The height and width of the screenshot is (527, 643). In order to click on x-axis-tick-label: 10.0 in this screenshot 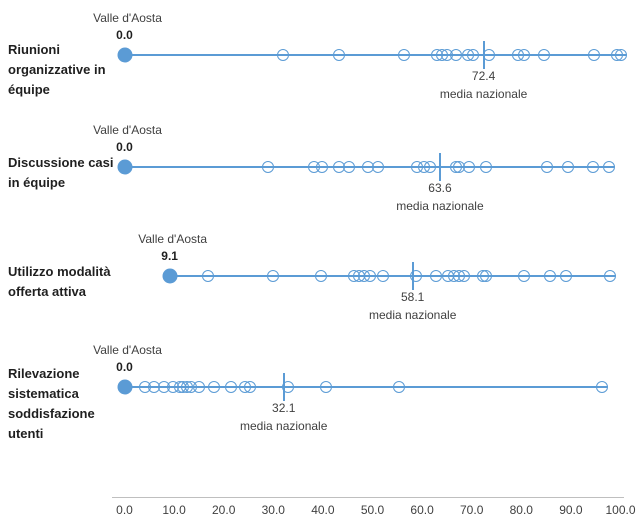, I will do `click(174, 510)`.